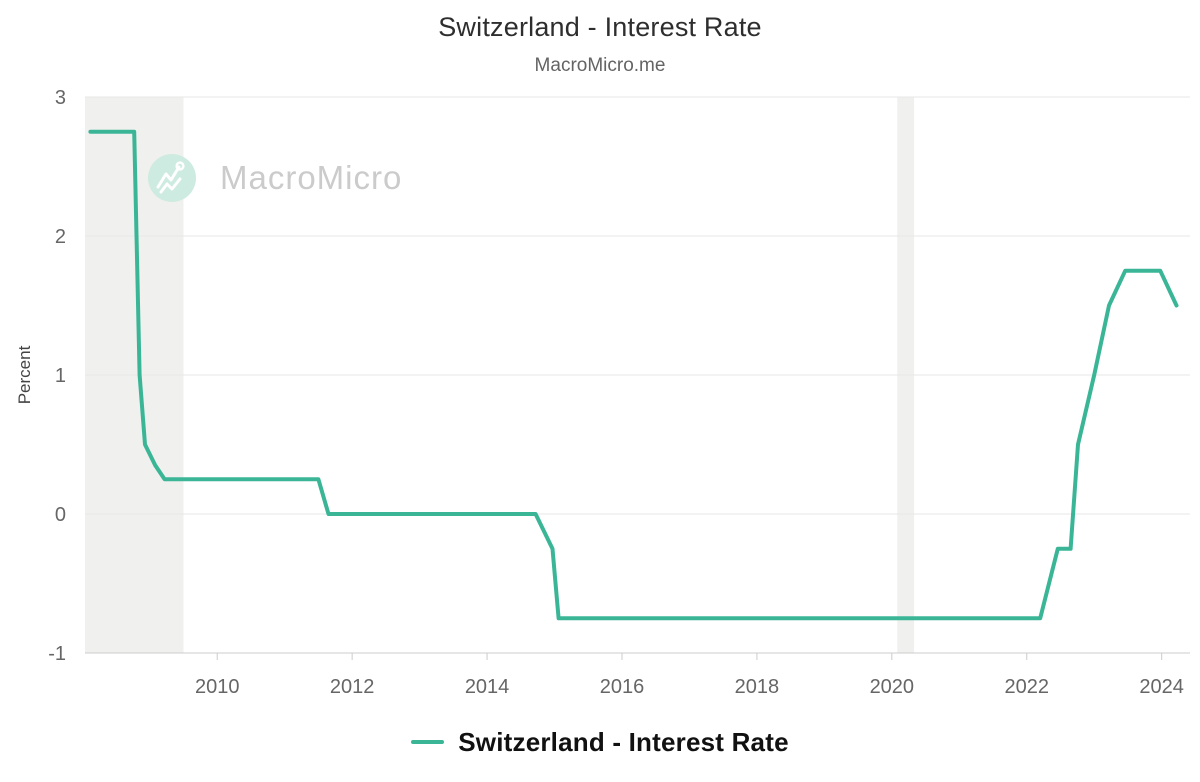  I want to click on legend-item-switzerland-interest-rate: Switzerland - Interest Rate, so click(600, 742).